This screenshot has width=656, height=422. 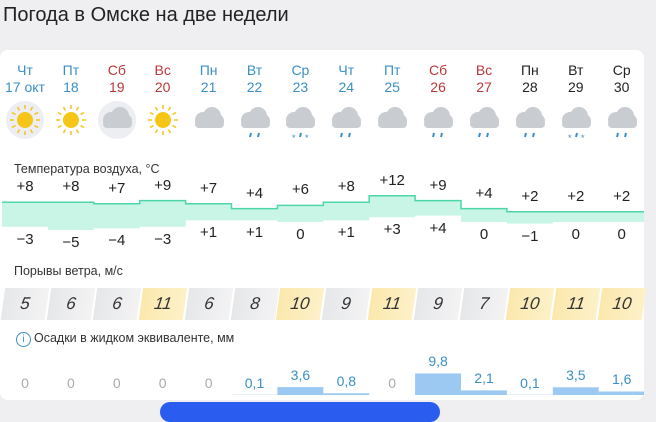 What do you see at coordinates (392, 180) in the screenshot?
I see `temp-high: +12` at bounding box center [392, 180].